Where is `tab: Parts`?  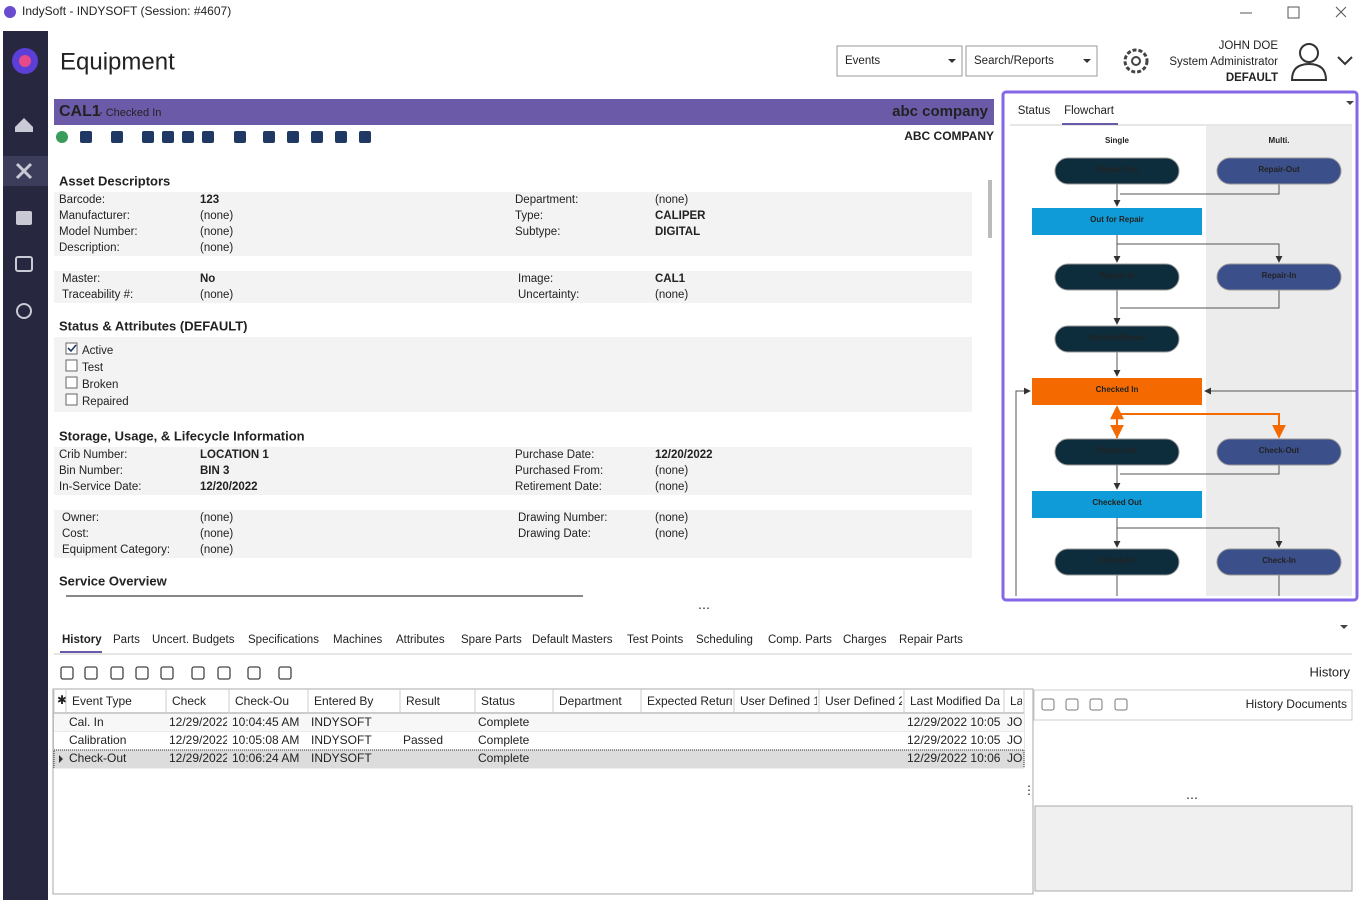
tab: Parts is located at coordinates (126, 640).